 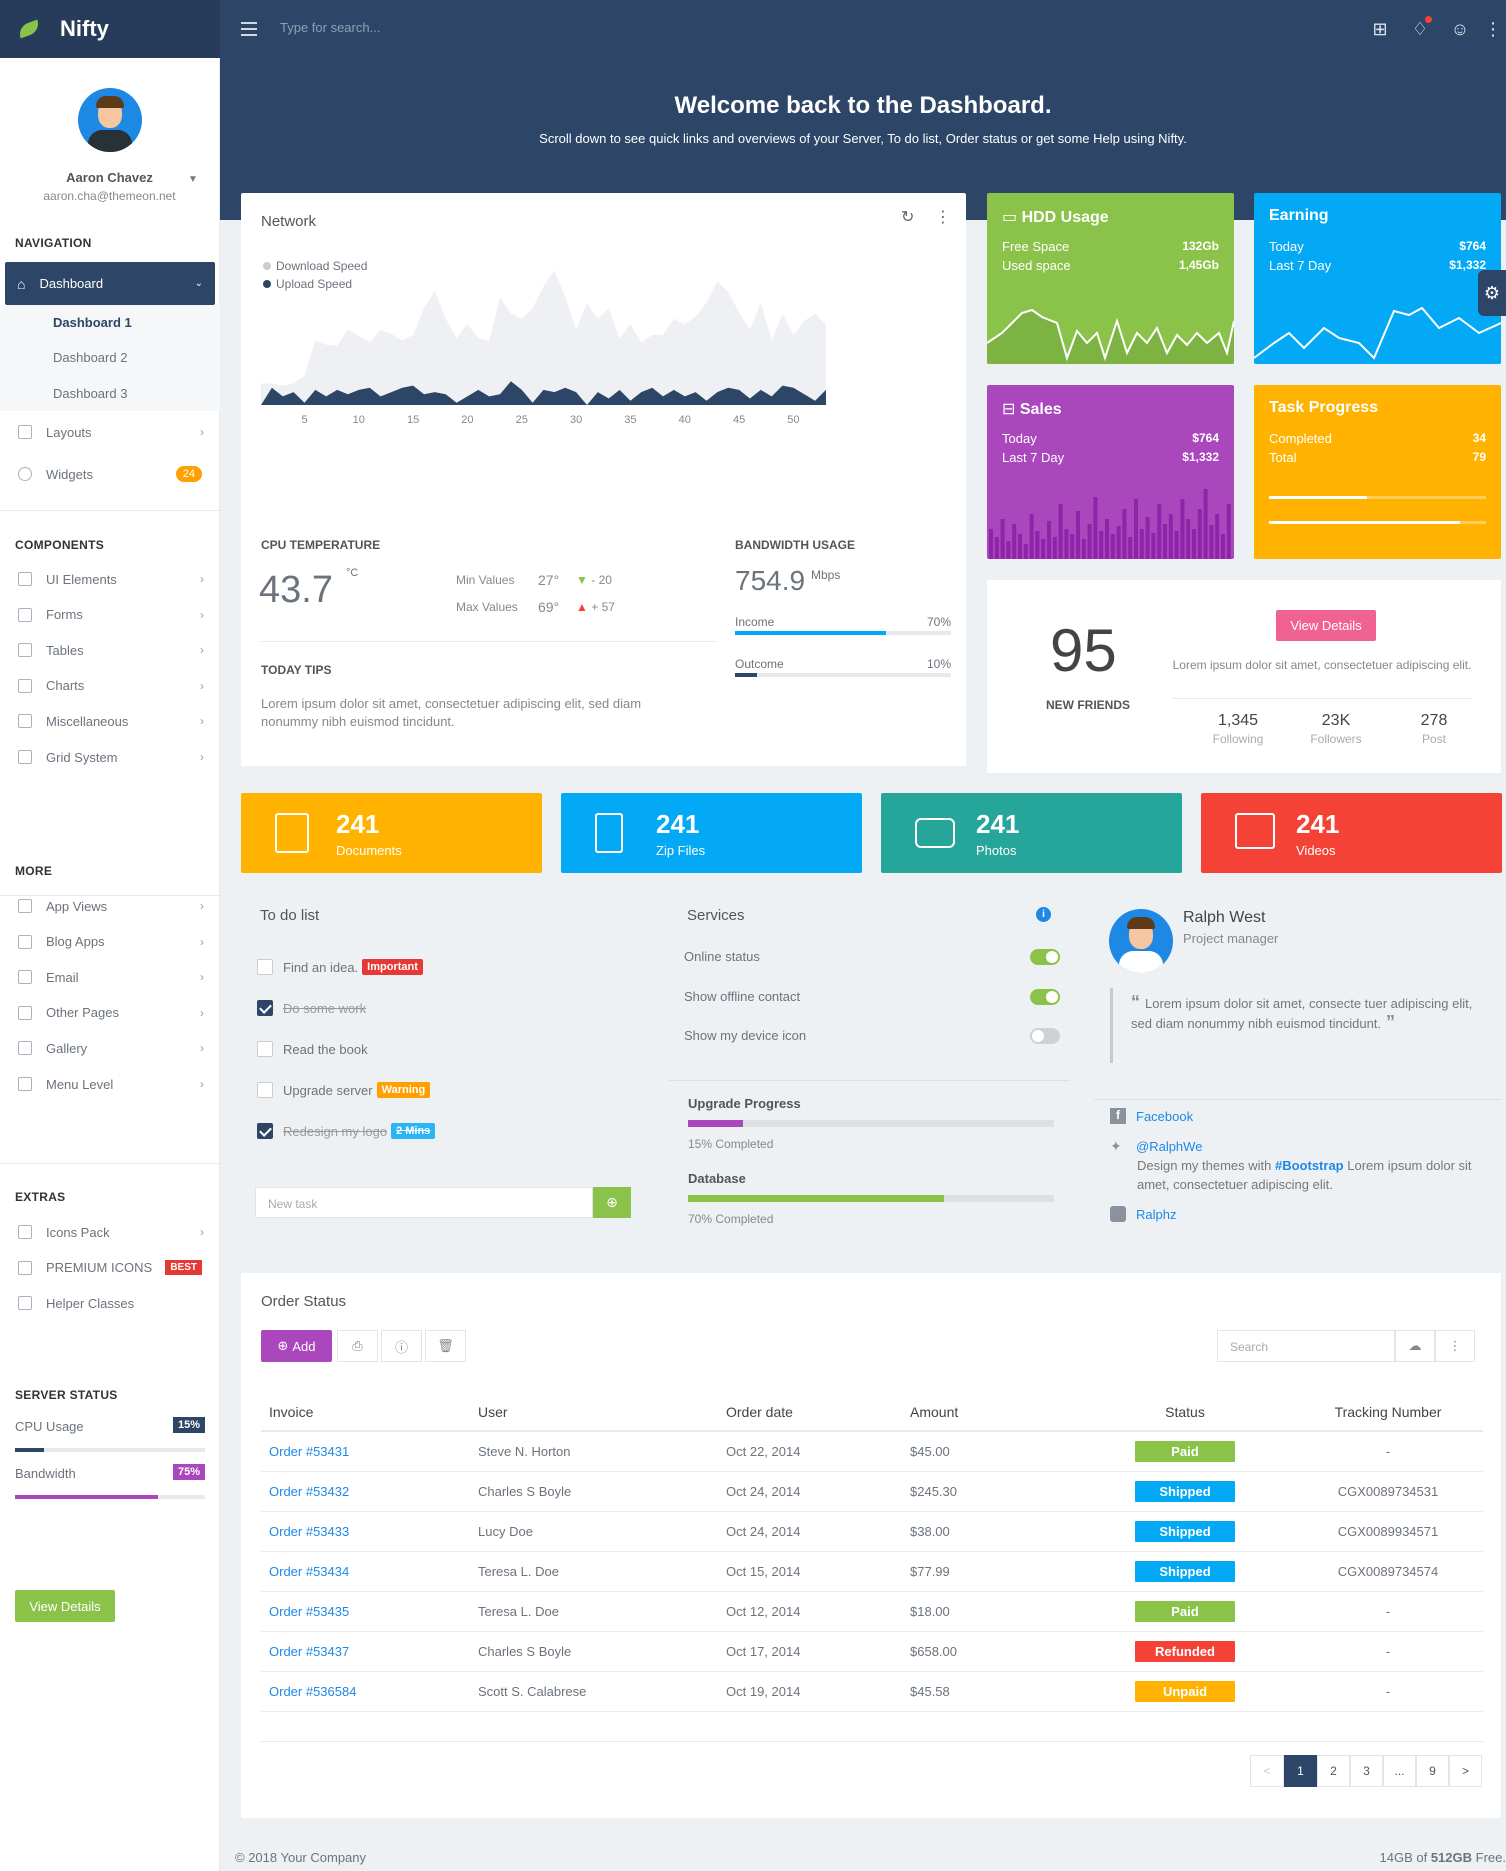 What do you see at coordinates (110, 1048) in the screenshot?
I see `sidebar-item-more-4: Gallery ›` at bounding box center [110, 1048].